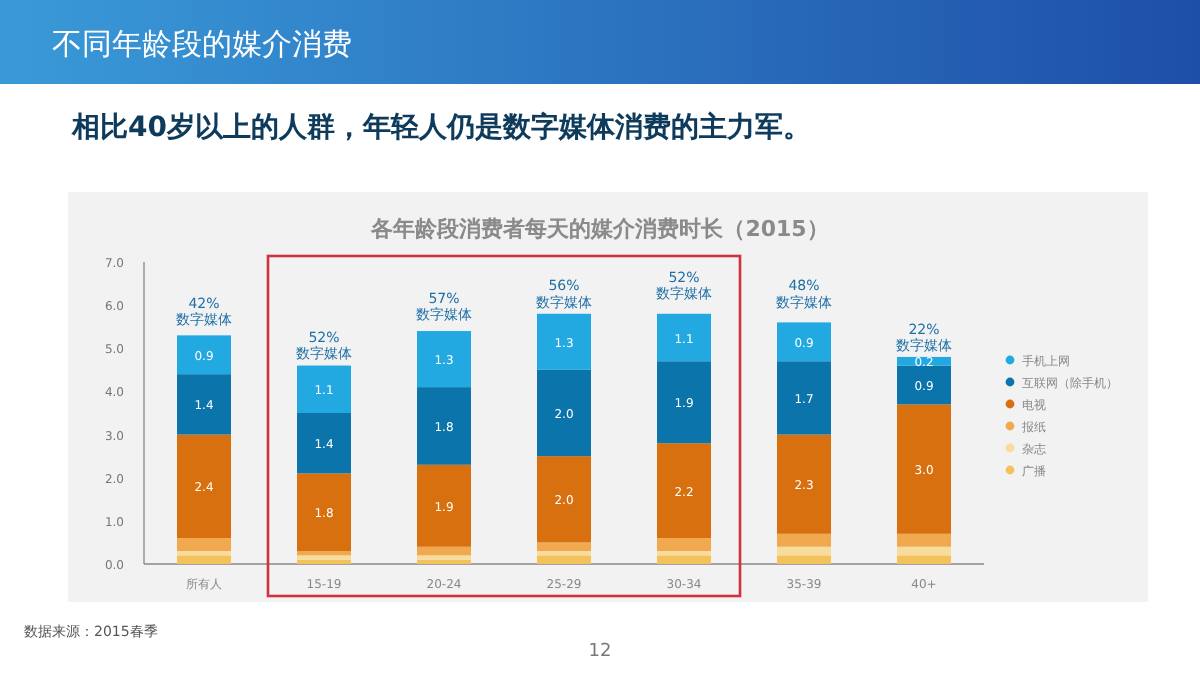 This screenshot has height=674, width=1200. I want to click on chart-title: 各年龄段消费者每天的媒介消费时长（2015）, so click(599, 229).